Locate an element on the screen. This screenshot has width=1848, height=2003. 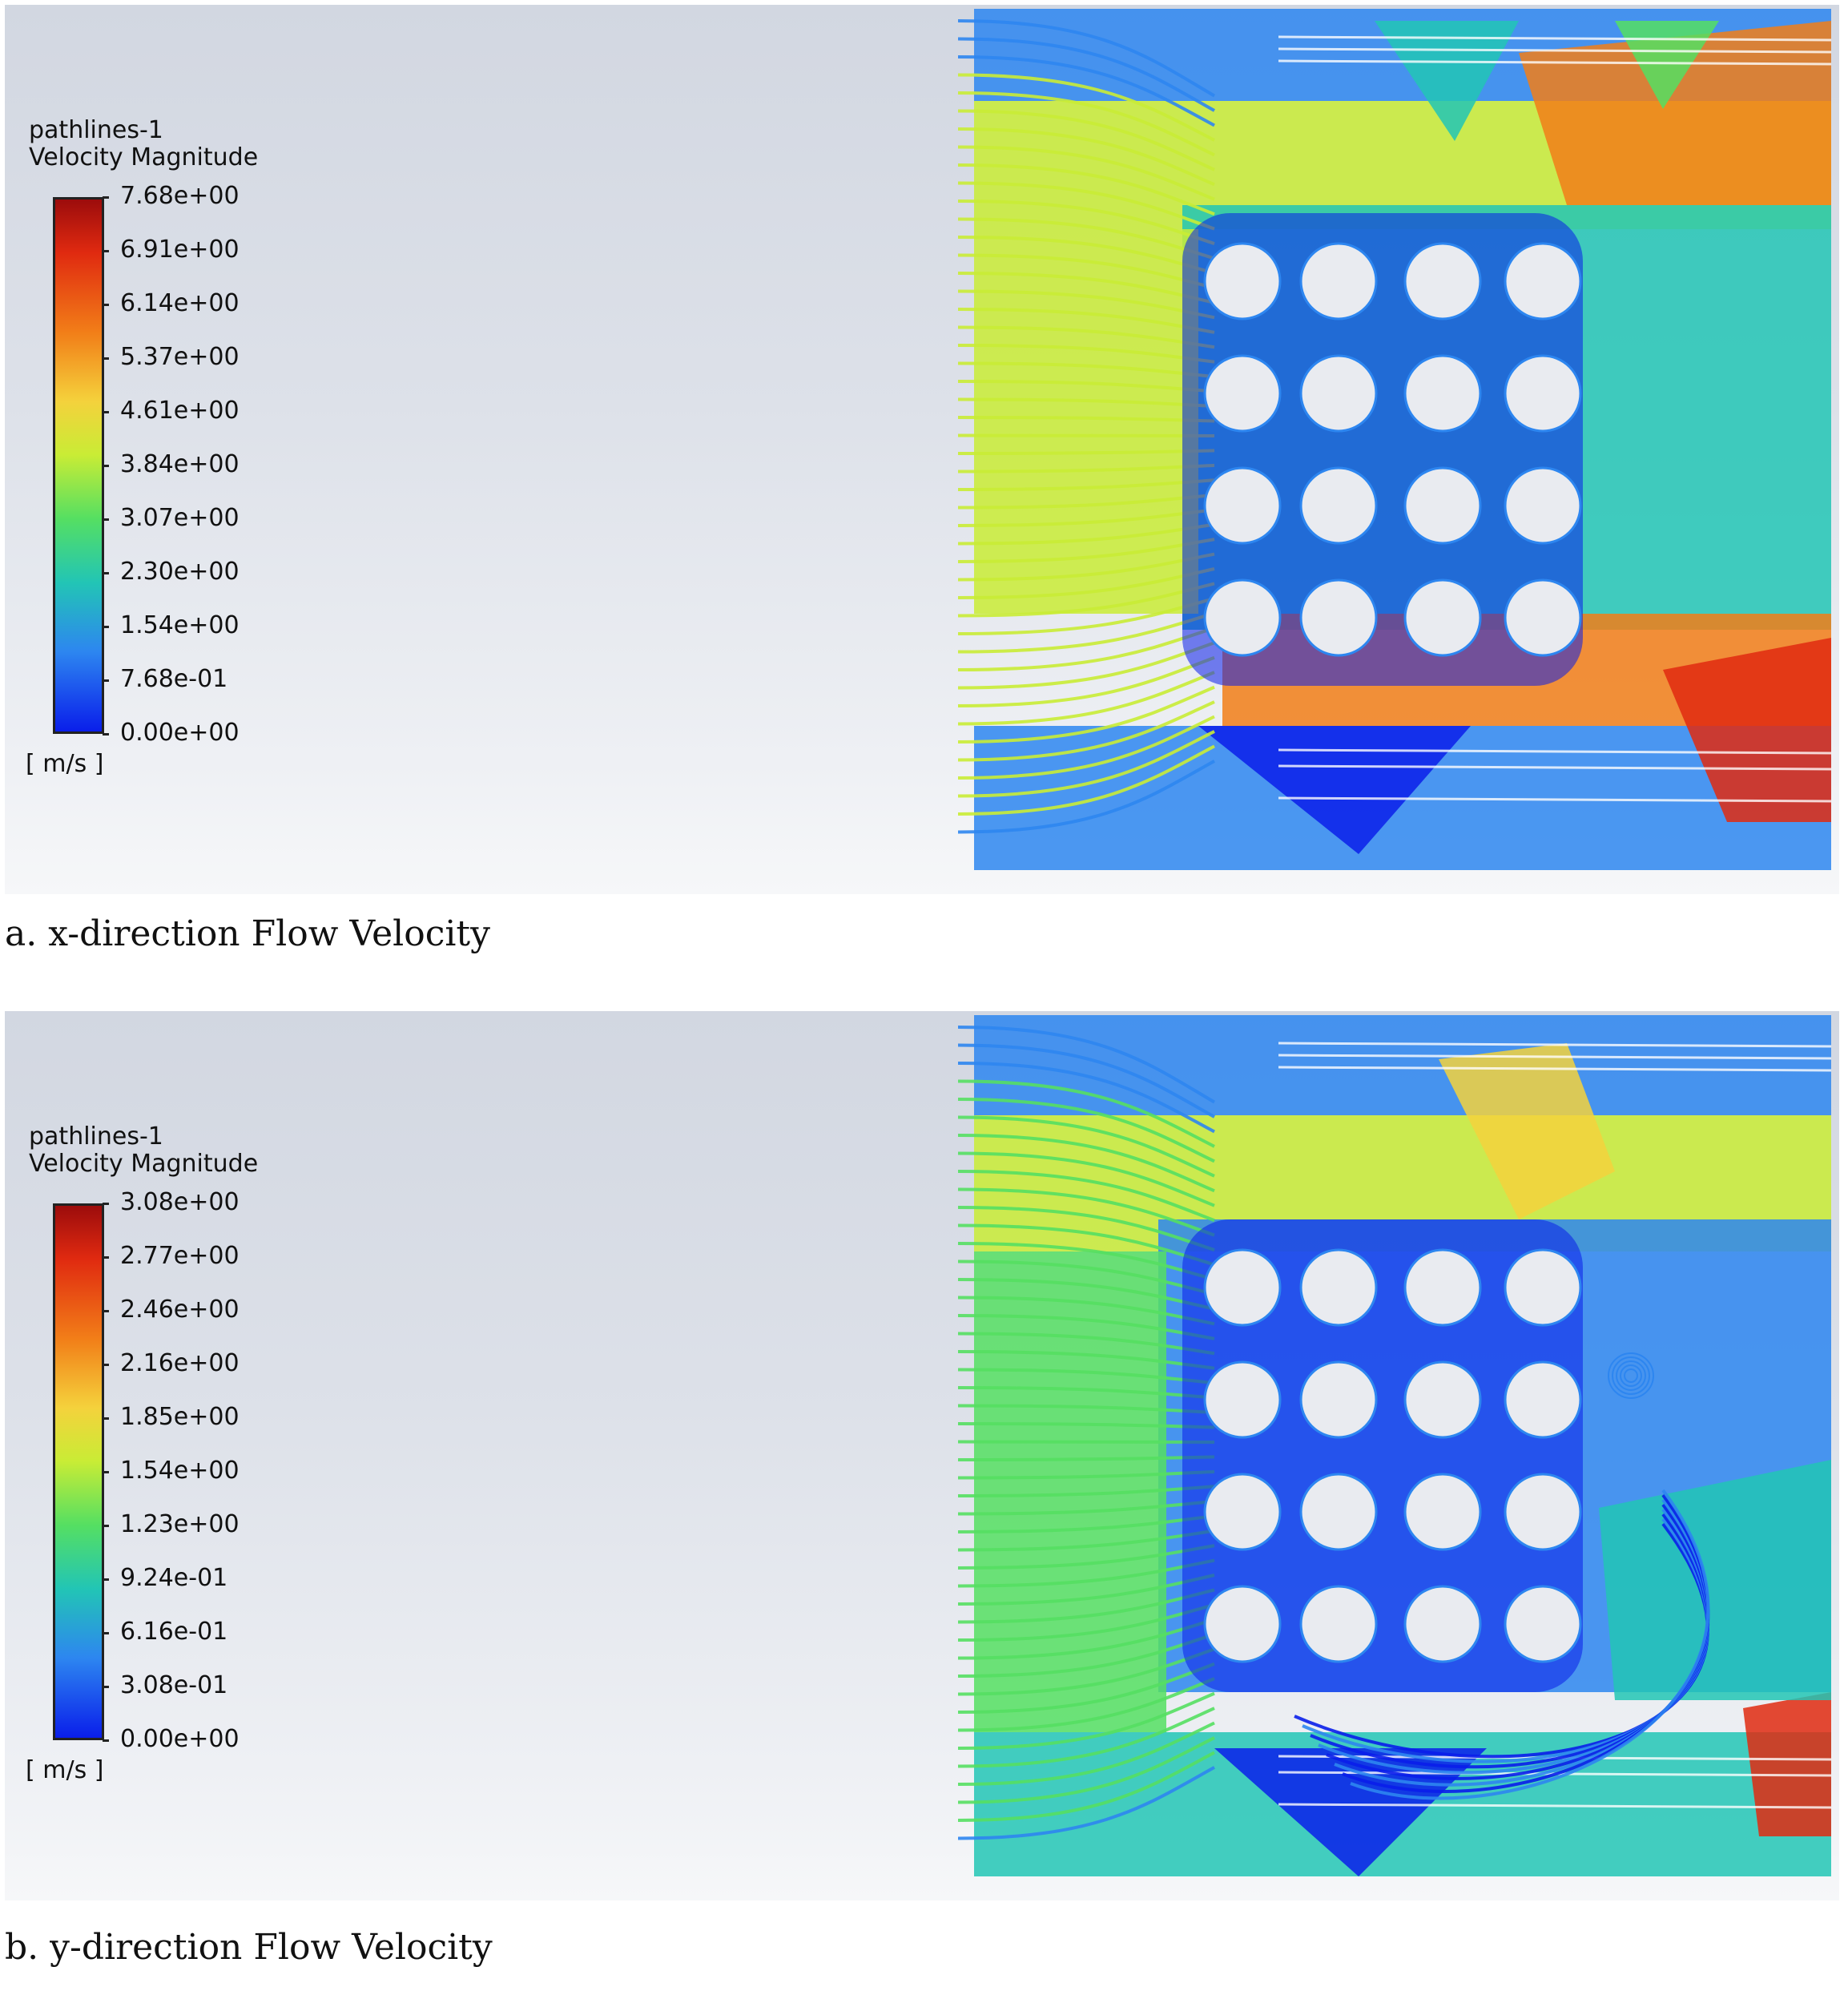
vortex-ring is located at coordinates (1631, 1375).